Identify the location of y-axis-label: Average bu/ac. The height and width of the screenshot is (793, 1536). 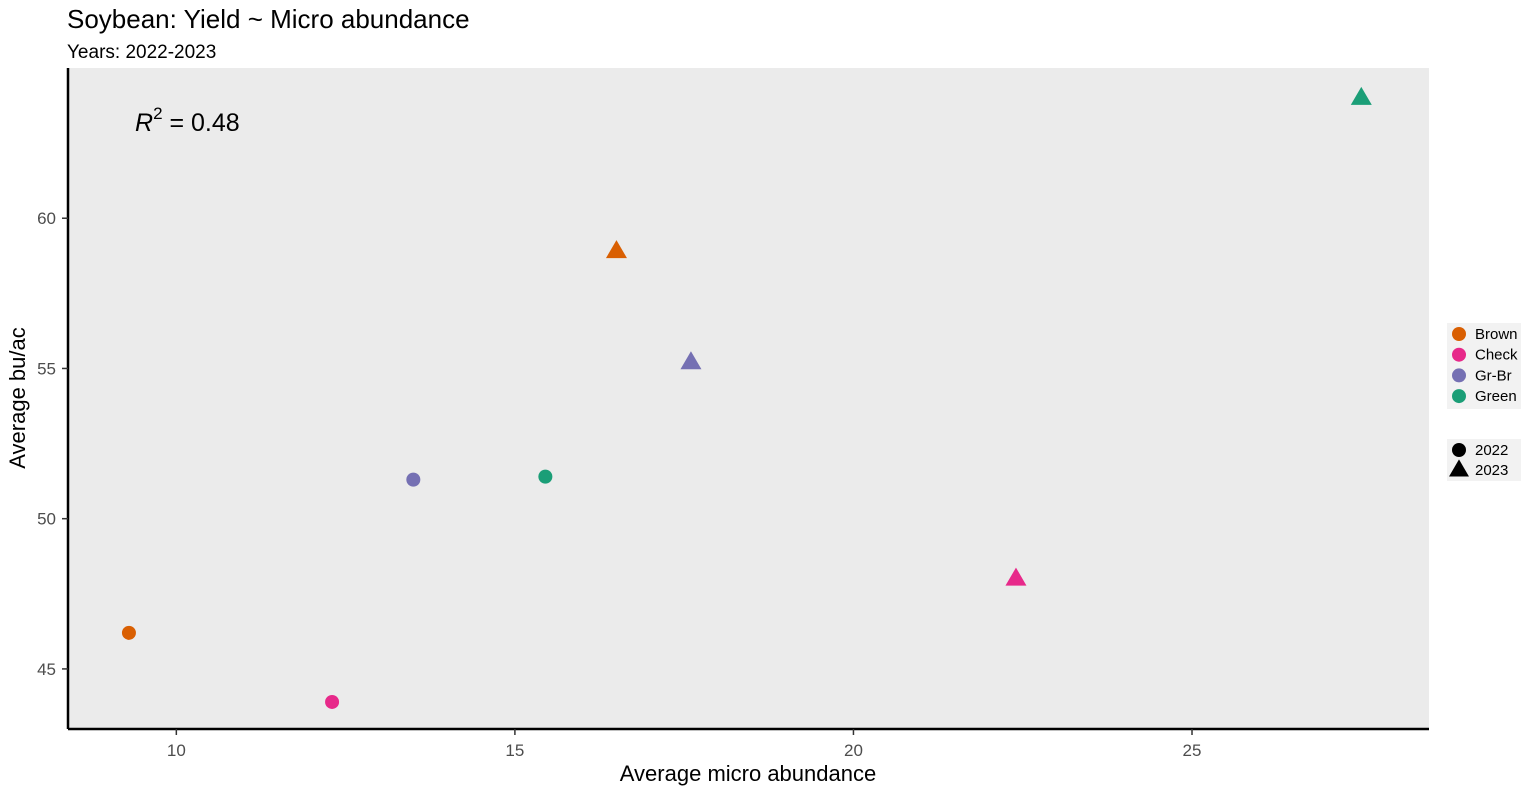
(17, 397).